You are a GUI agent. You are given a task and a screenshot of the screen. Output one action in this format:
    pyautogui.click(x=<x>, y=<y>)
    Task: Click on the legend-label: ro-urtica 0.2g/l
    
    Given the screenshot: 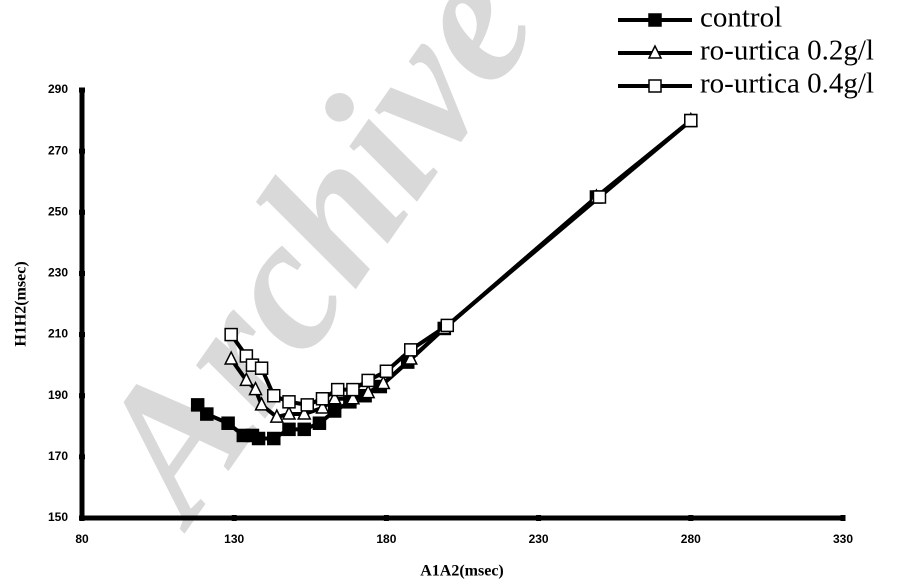 What is the action you would take?
    pyautogui.click(x=787, y=51)
    